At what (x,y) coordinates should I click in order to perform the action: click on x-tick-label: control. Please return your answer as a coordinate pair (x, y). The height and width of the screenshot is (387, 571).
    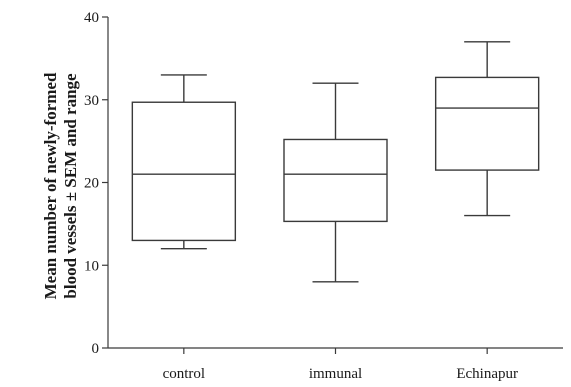
    Looking at the image, I should click on (184, 374).